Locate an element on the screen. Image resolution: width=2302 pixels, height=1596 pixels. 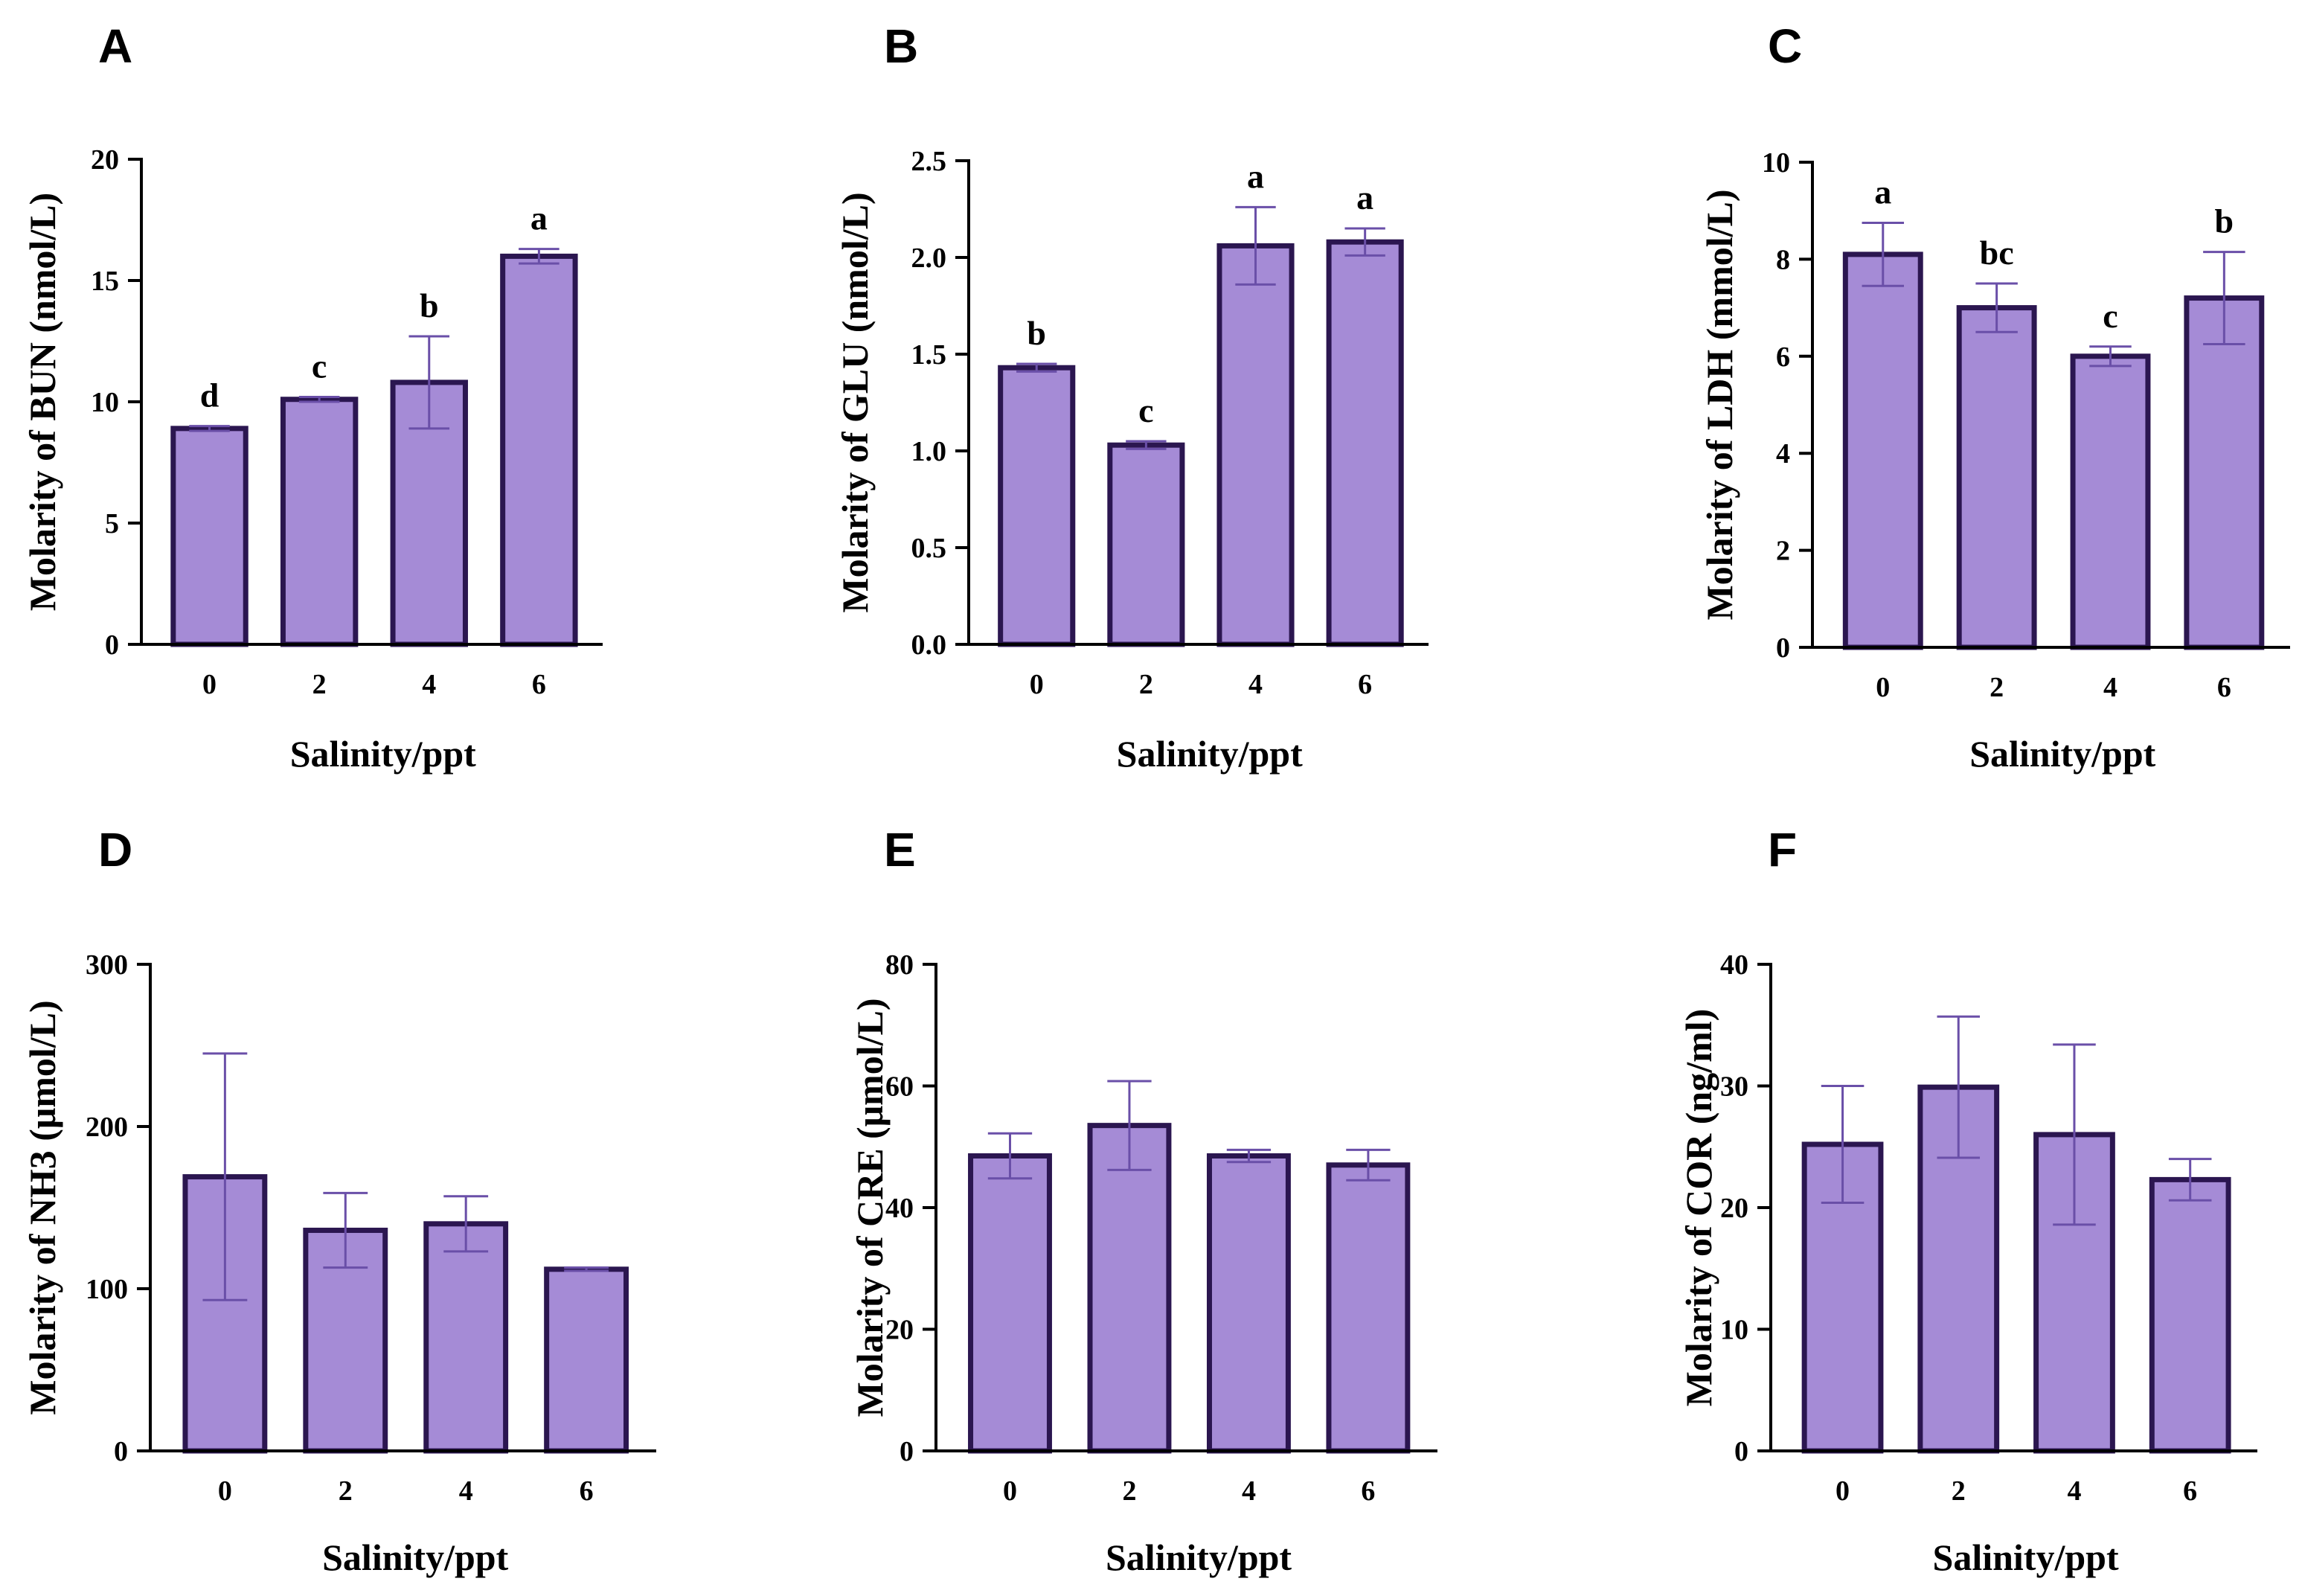
y-tick-label: 20 is located at coordinates (899, 1330).